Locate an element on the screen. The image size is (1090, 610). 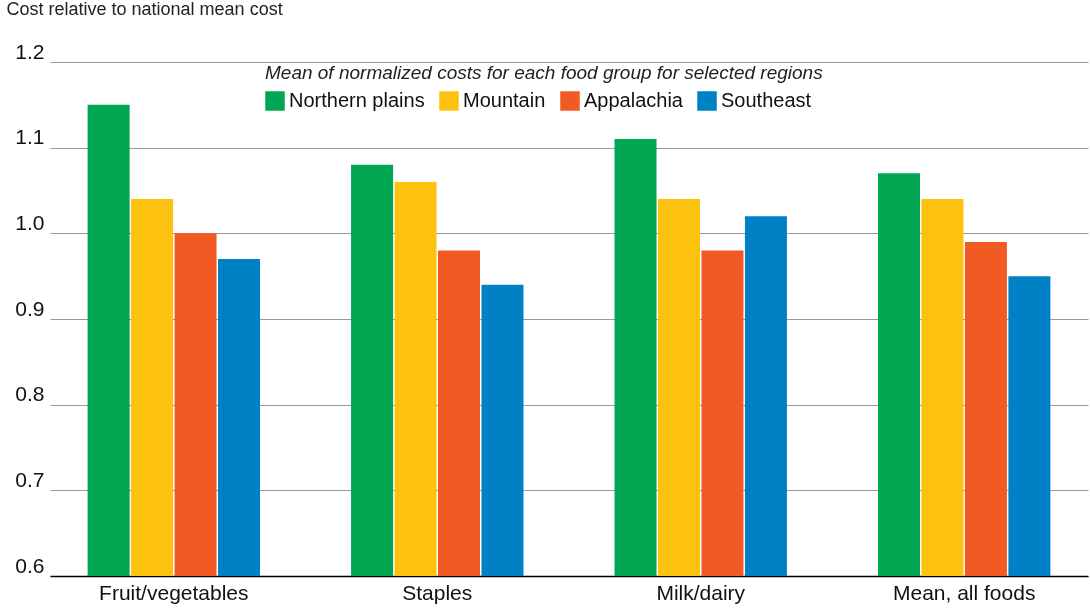
y-tick-label: 1.1 is located at coordinates (30, 137).